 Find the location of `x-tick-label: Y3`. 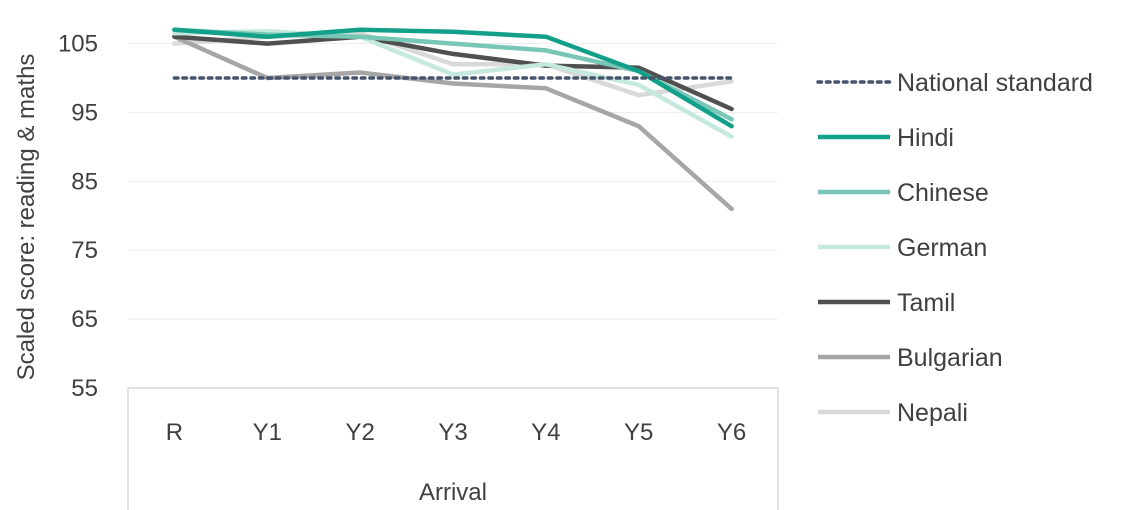

x-tick-label: Y3 is located at coordinates (452, 432).